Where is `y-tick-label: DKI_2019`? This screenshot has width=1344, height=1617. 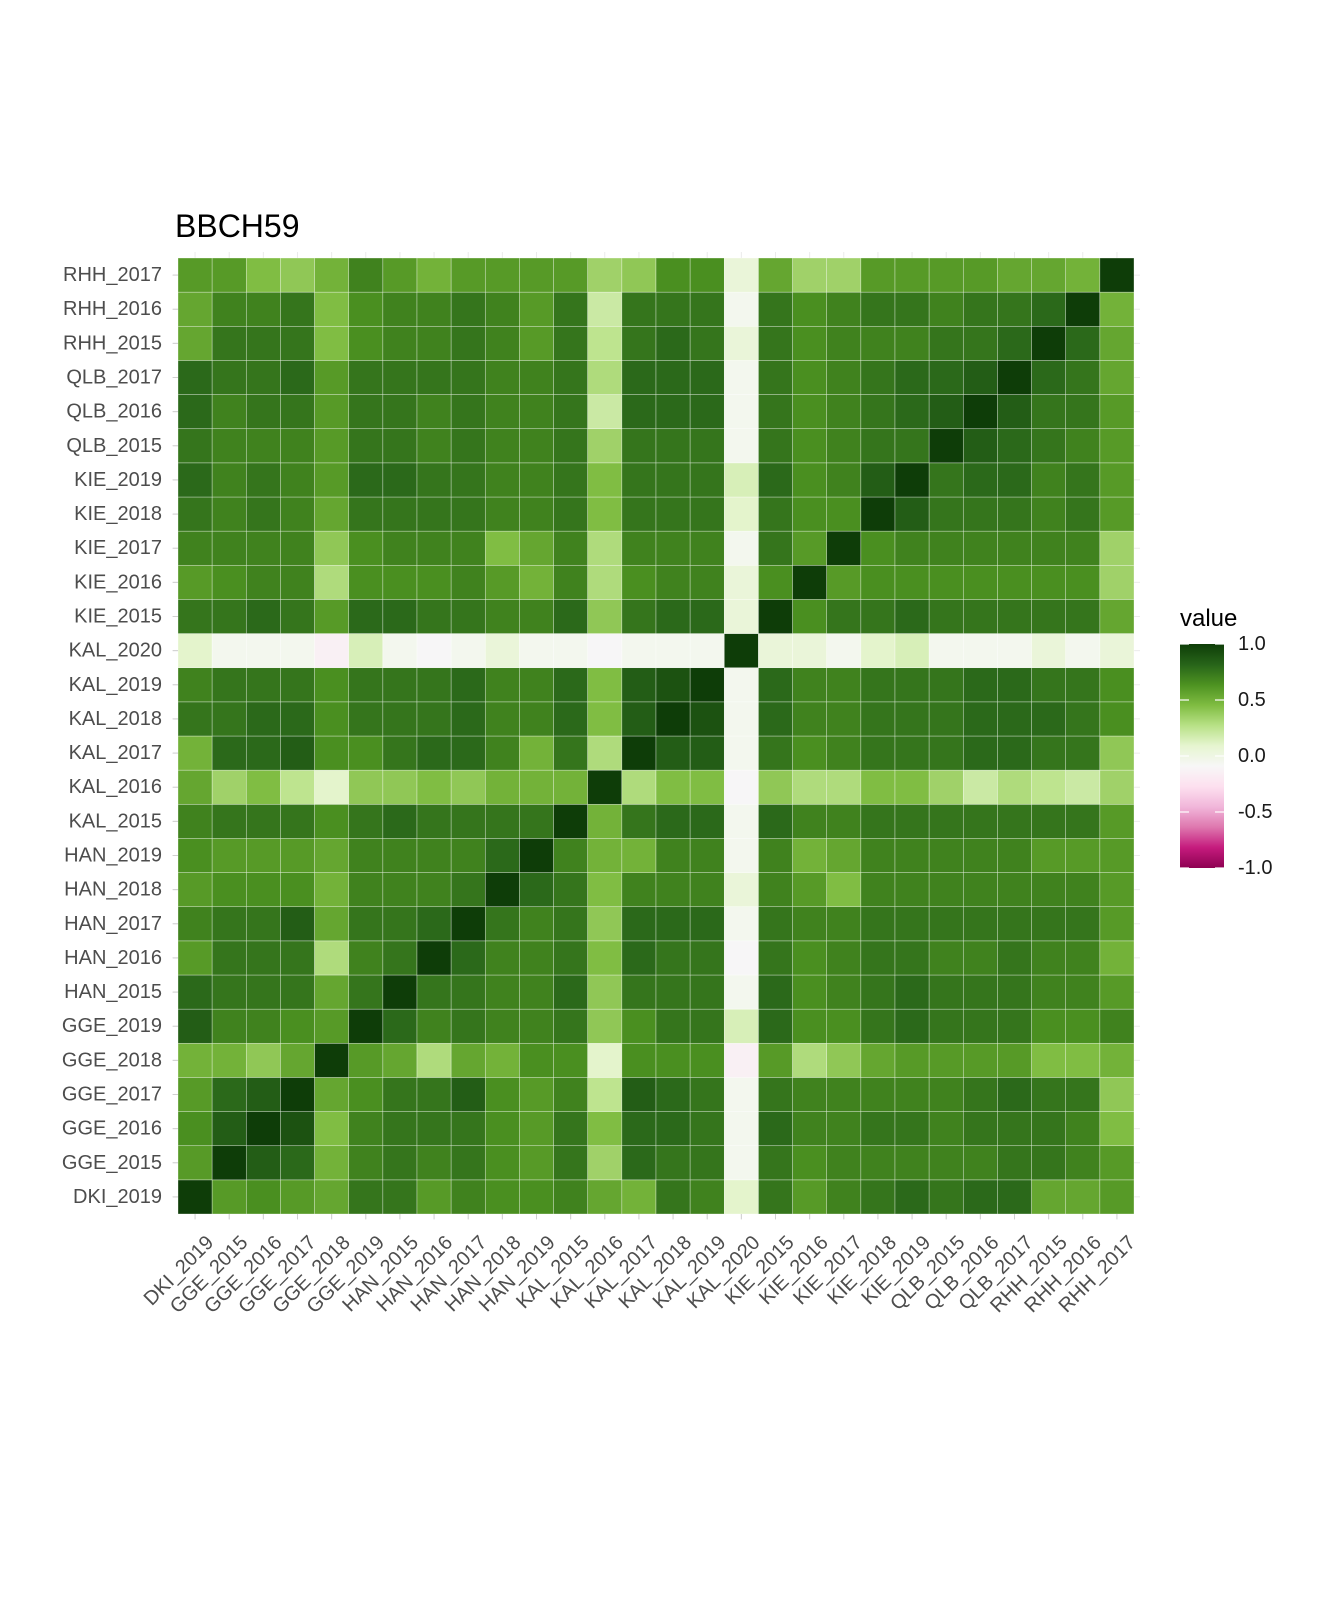
y-tick-label: DKI_2019 is located at coordinates (117, 1197).